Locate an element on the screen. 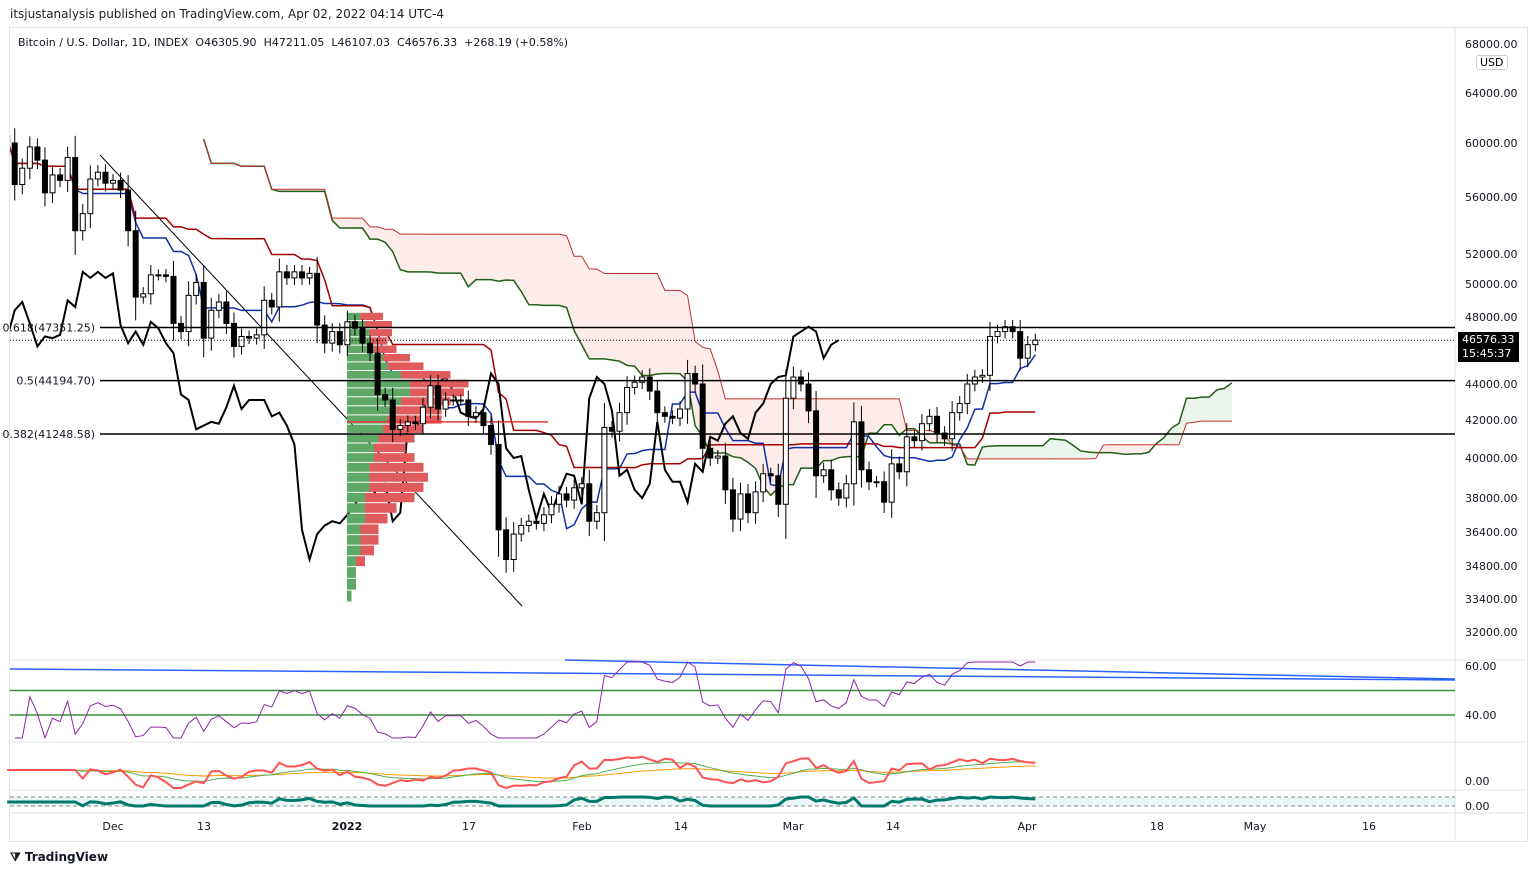 This screenshot has width=1536, height=875. osc2-band is located at coordinates (732, 801).